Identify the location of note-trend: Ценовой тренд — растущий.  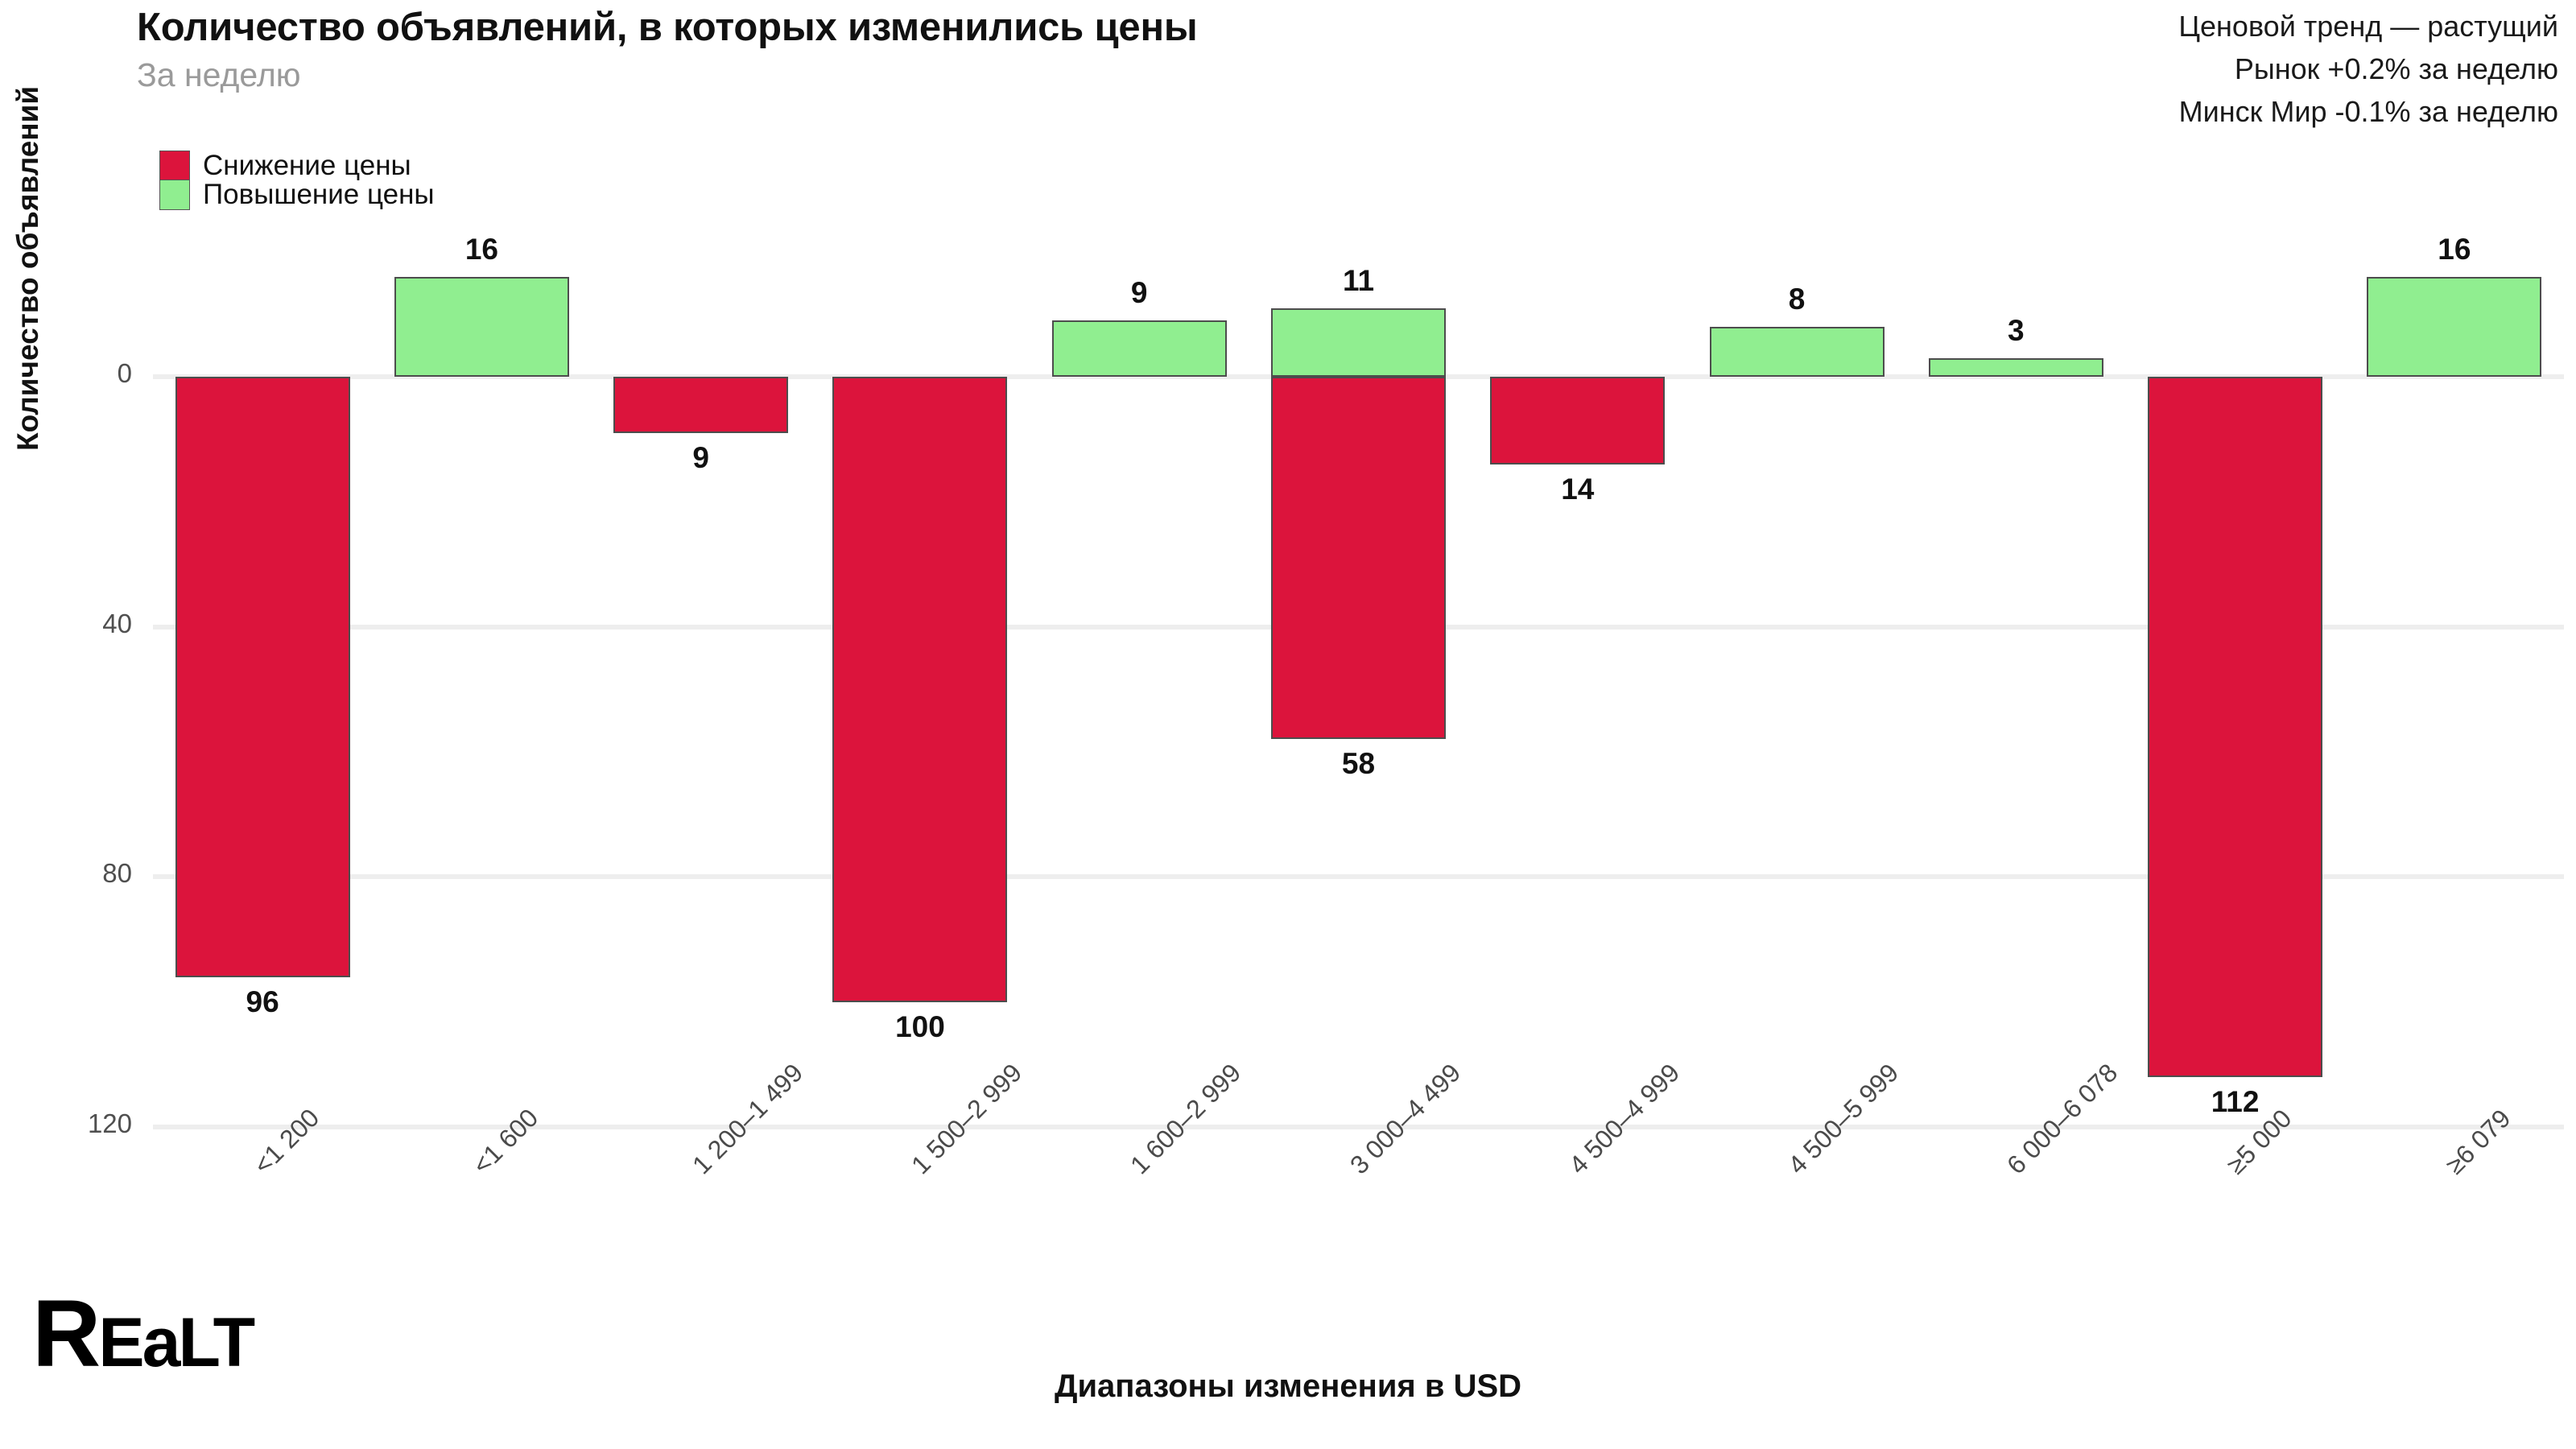
(2368, 26).